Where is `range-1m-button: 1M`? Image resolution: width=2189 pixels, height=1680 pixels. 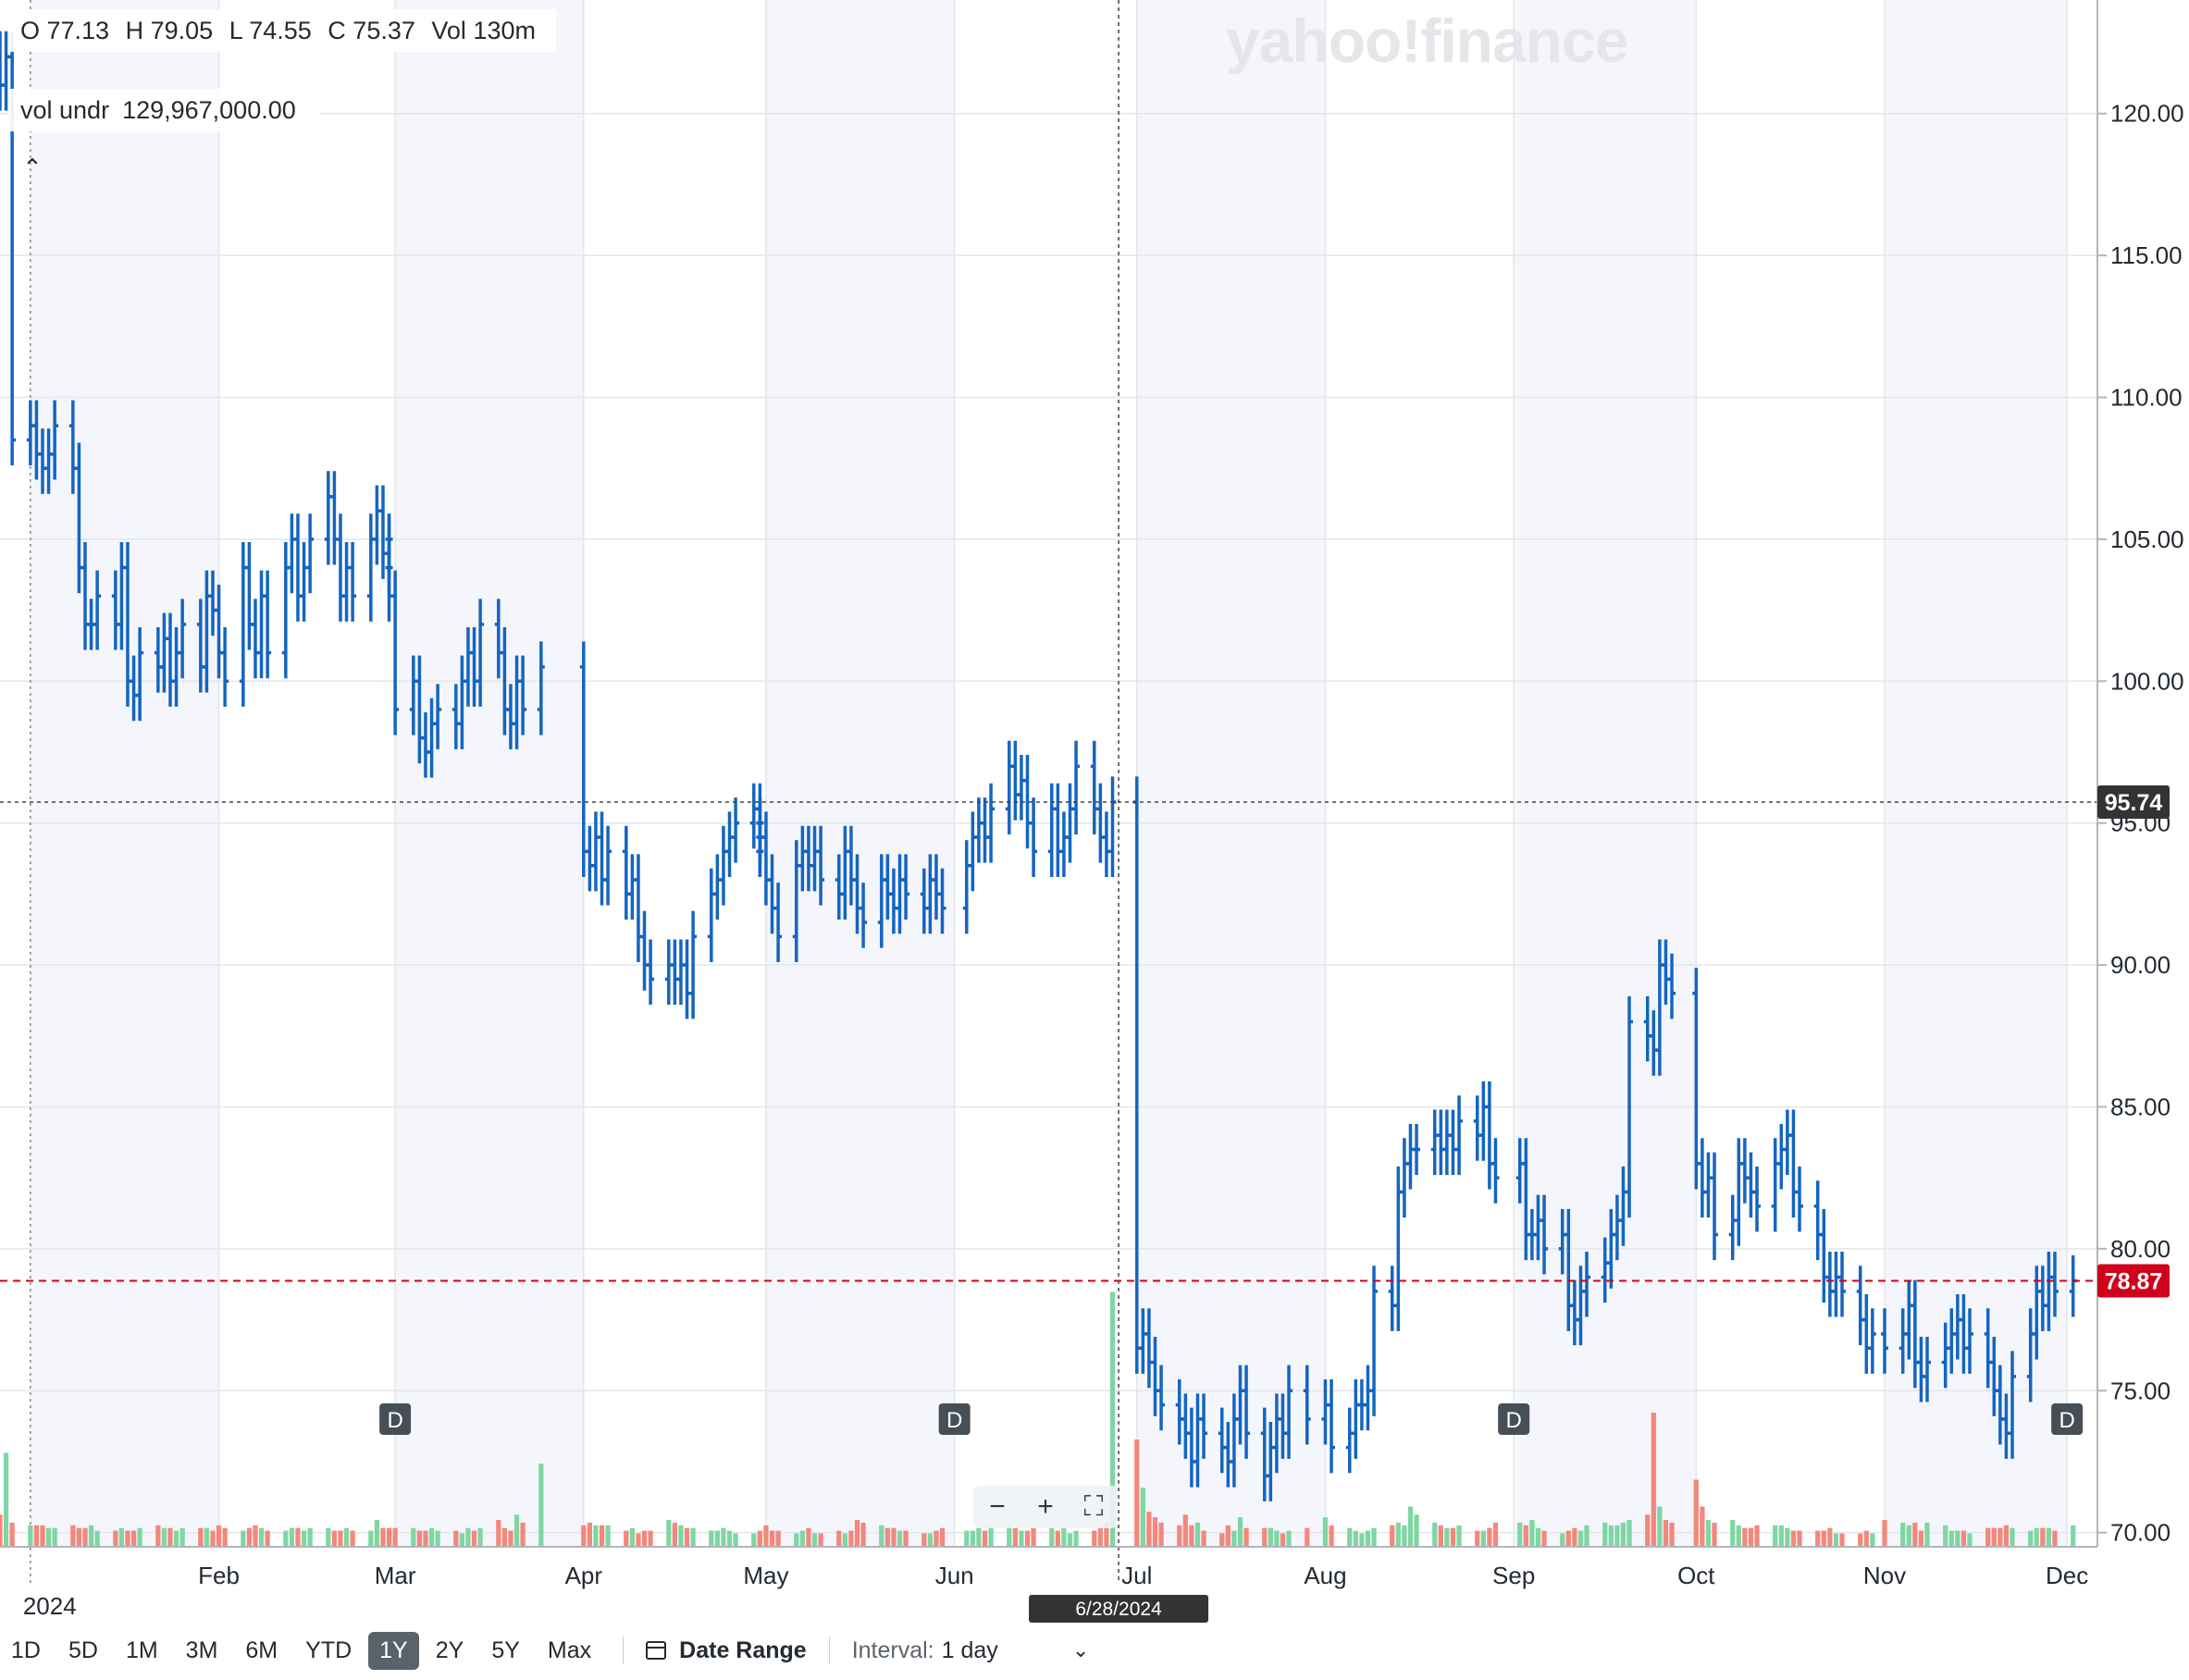 range-1m-button: 1M is located at coordinates (141, 1650).